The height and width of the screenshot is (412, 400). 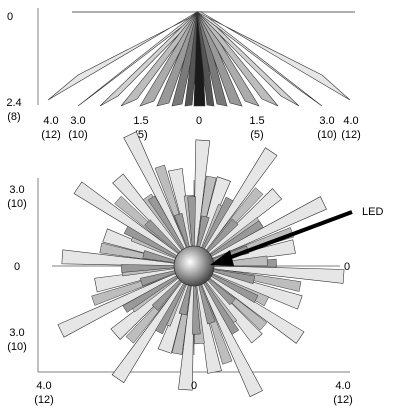 What do you see at coordinates (13, 103) in the screenshot?
I see `side-y-bottom-label: 2.4` at bounding box center [13, 103].